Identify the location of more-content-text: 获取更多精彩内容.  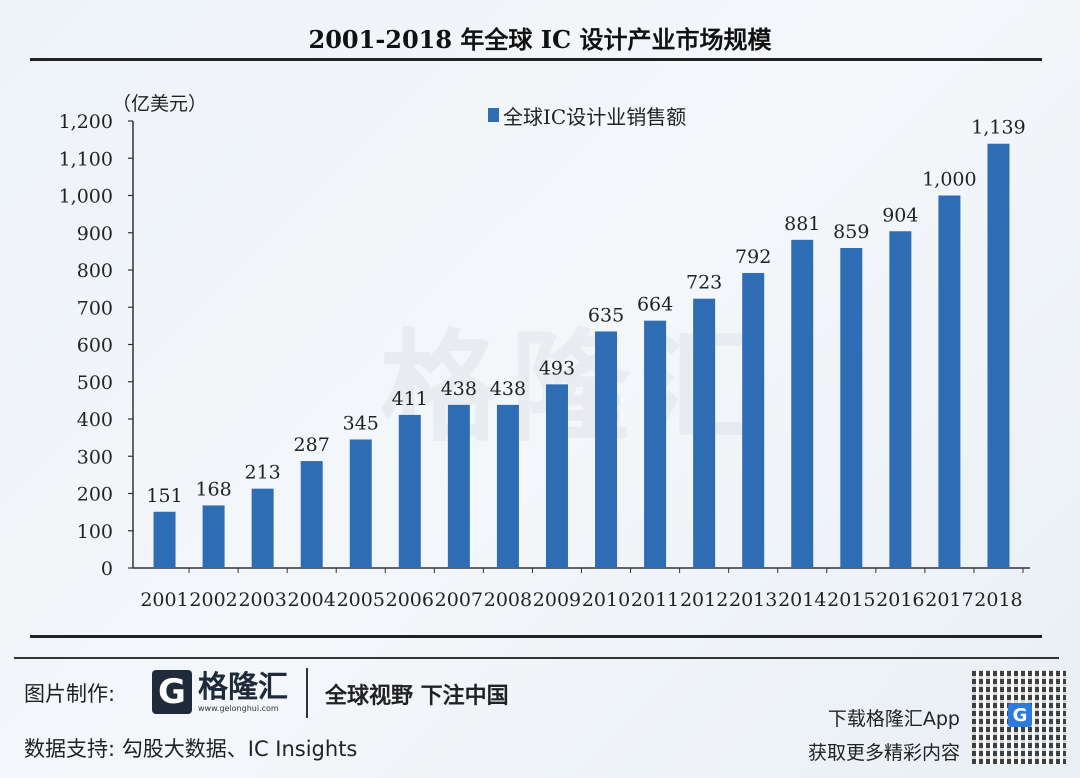
(883, 753).